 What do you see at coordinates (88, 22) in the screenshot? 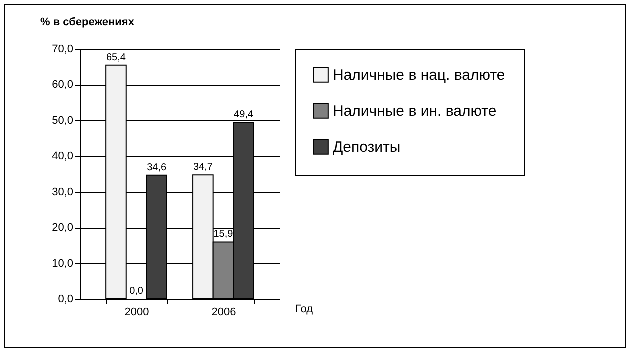
I see `y-axis-title: % в сбережениях` at bounding box center [88, 22].